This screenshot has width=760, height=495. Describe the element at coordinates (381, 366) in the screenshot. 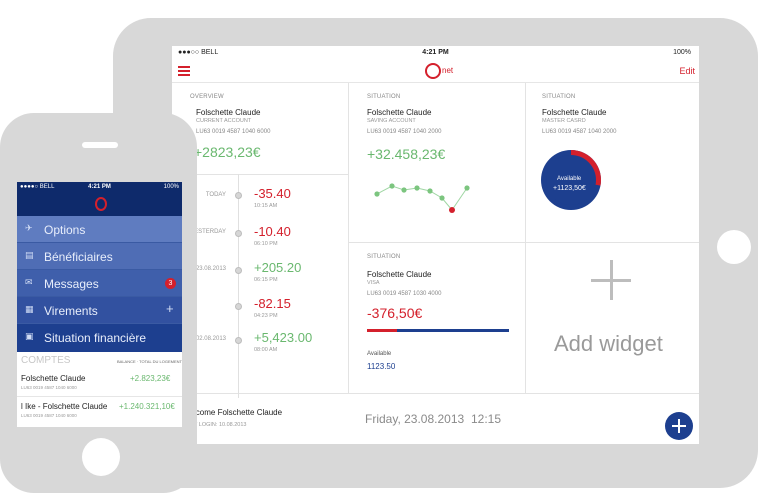

I see `available-value: 1123.50` at that location.